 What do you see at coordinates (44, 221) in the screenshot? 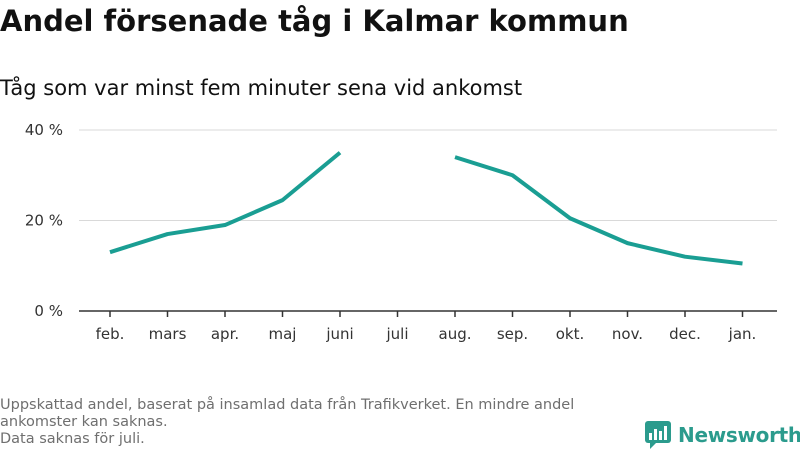
I see `y-tick-label: 20 %` at bounding box center [44, 221].